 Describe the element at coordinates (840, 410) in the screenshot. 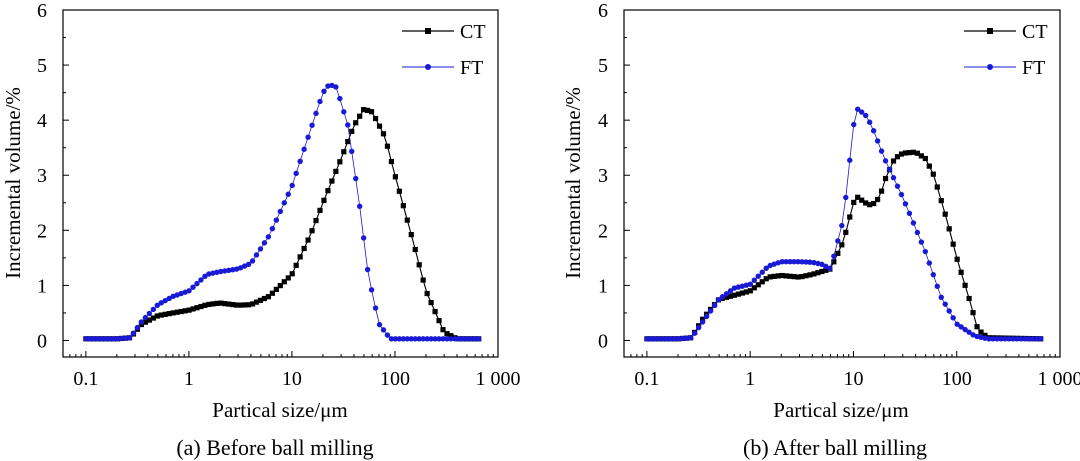

I see `x-axis-label: Partical size/μm` at that location.